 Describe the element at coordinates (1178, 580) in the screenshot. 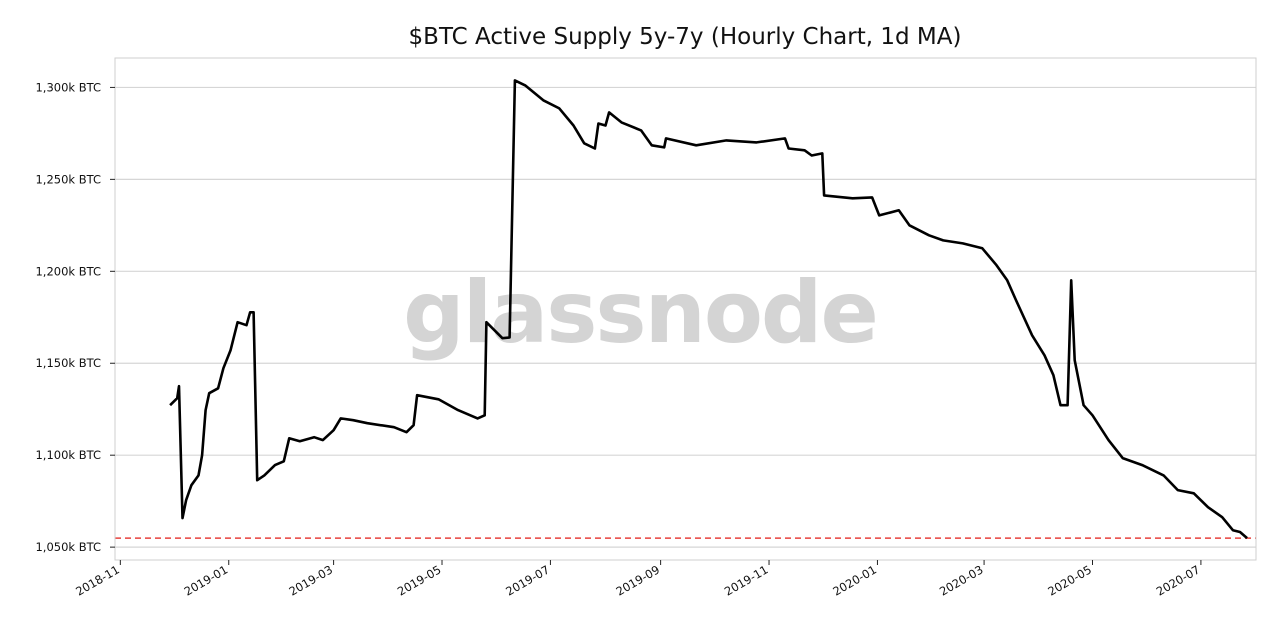

I see `x-tick-label: 2020-07` at that location.